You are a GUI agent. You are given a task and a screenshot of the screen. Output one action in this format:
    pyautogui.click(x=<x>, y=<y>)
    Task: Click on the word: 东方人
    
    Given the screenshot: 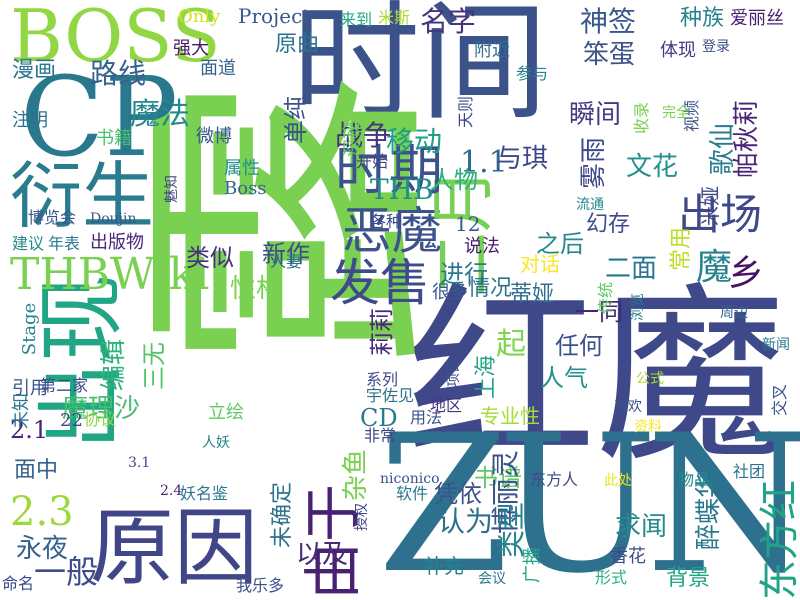 What is the action you would take?
    pyautogui.click(x=554, y=479)
    